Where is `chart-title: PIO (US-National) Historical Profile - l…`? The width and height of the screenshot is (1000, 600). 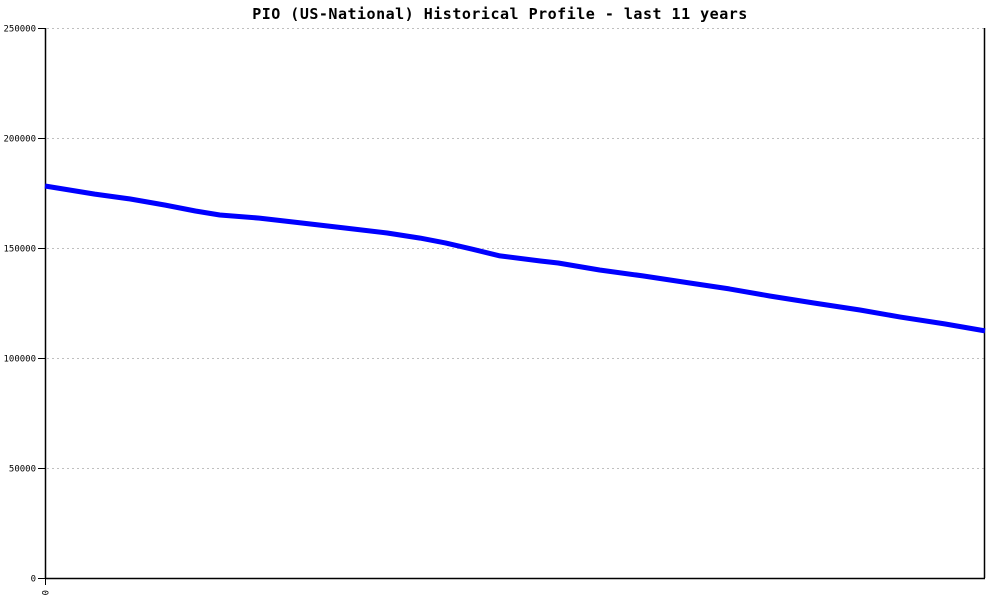 chart-title: PIO (US-National) Historical Profile - l… is located at coordinates (500, 14).